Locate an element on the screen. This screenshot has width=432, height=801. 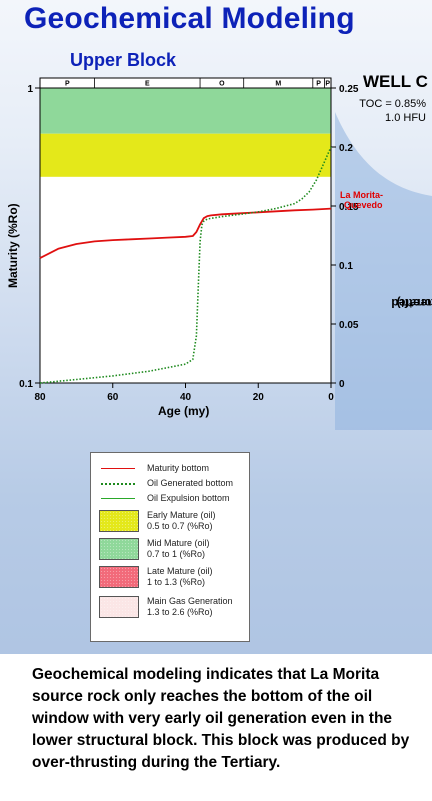
curve-label-line2: Quevedo is located at coordinates (363, 205).